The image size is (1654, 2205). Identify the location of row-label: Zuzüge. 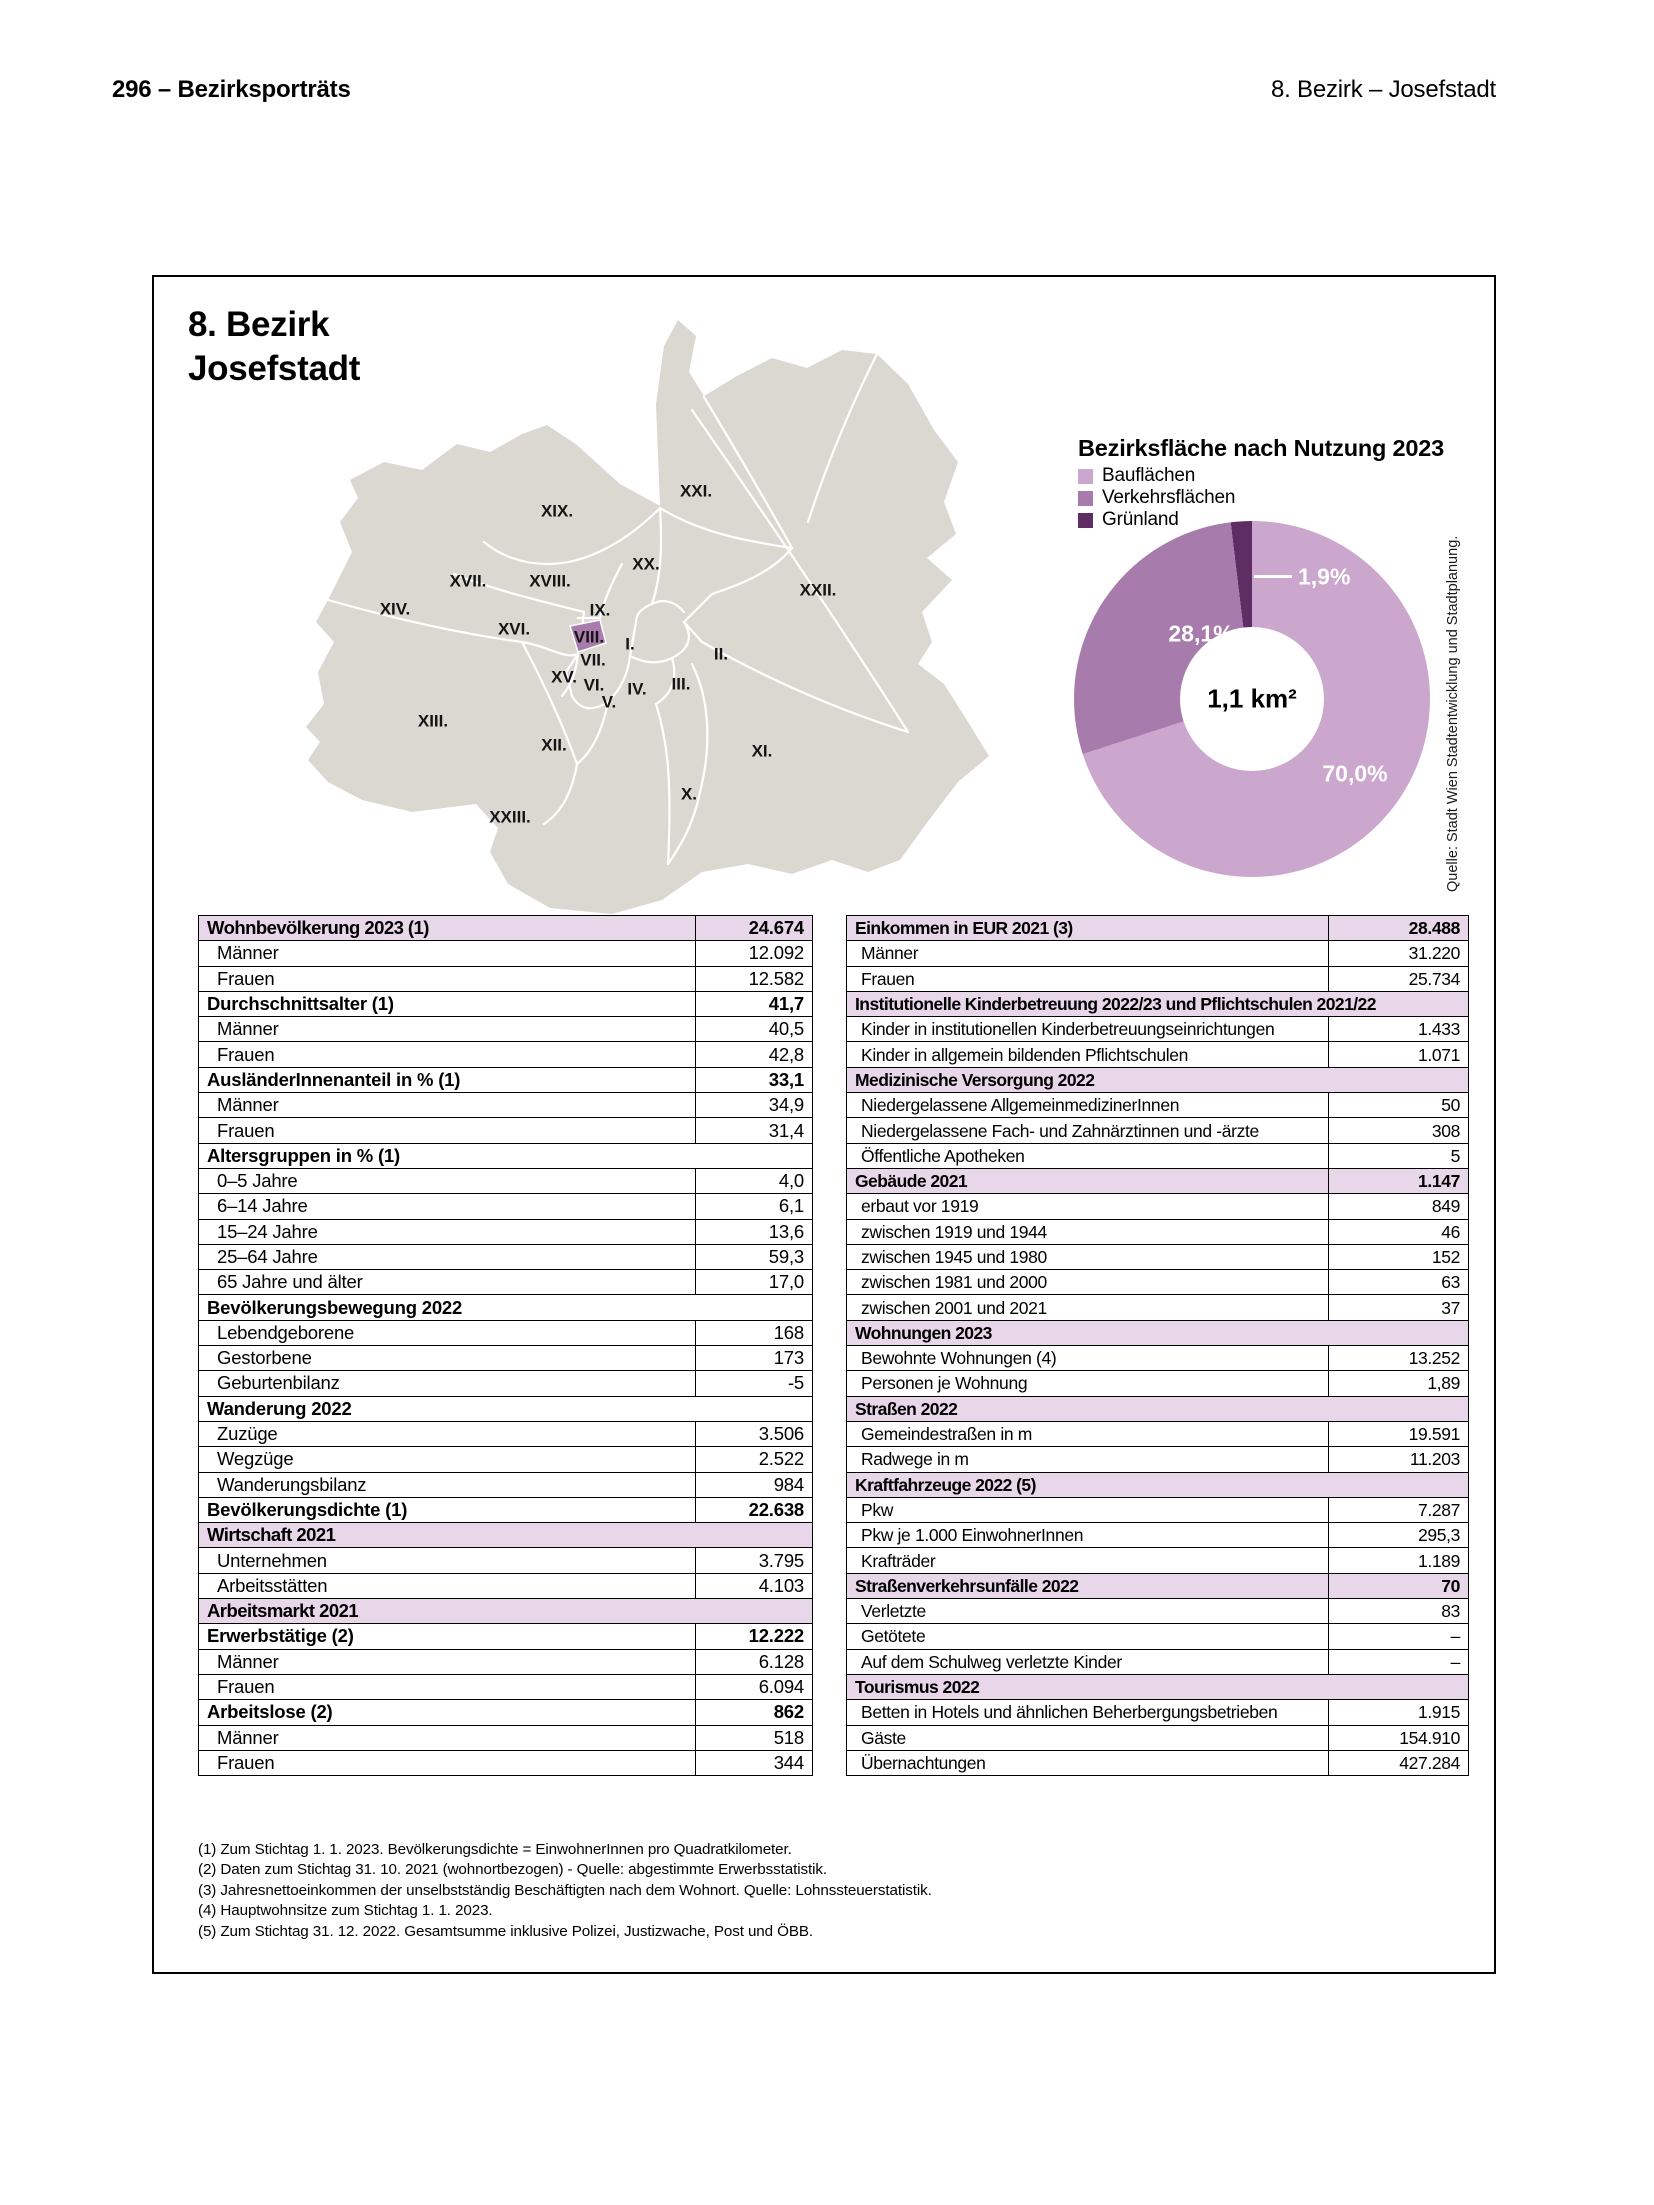
(447, 1434).